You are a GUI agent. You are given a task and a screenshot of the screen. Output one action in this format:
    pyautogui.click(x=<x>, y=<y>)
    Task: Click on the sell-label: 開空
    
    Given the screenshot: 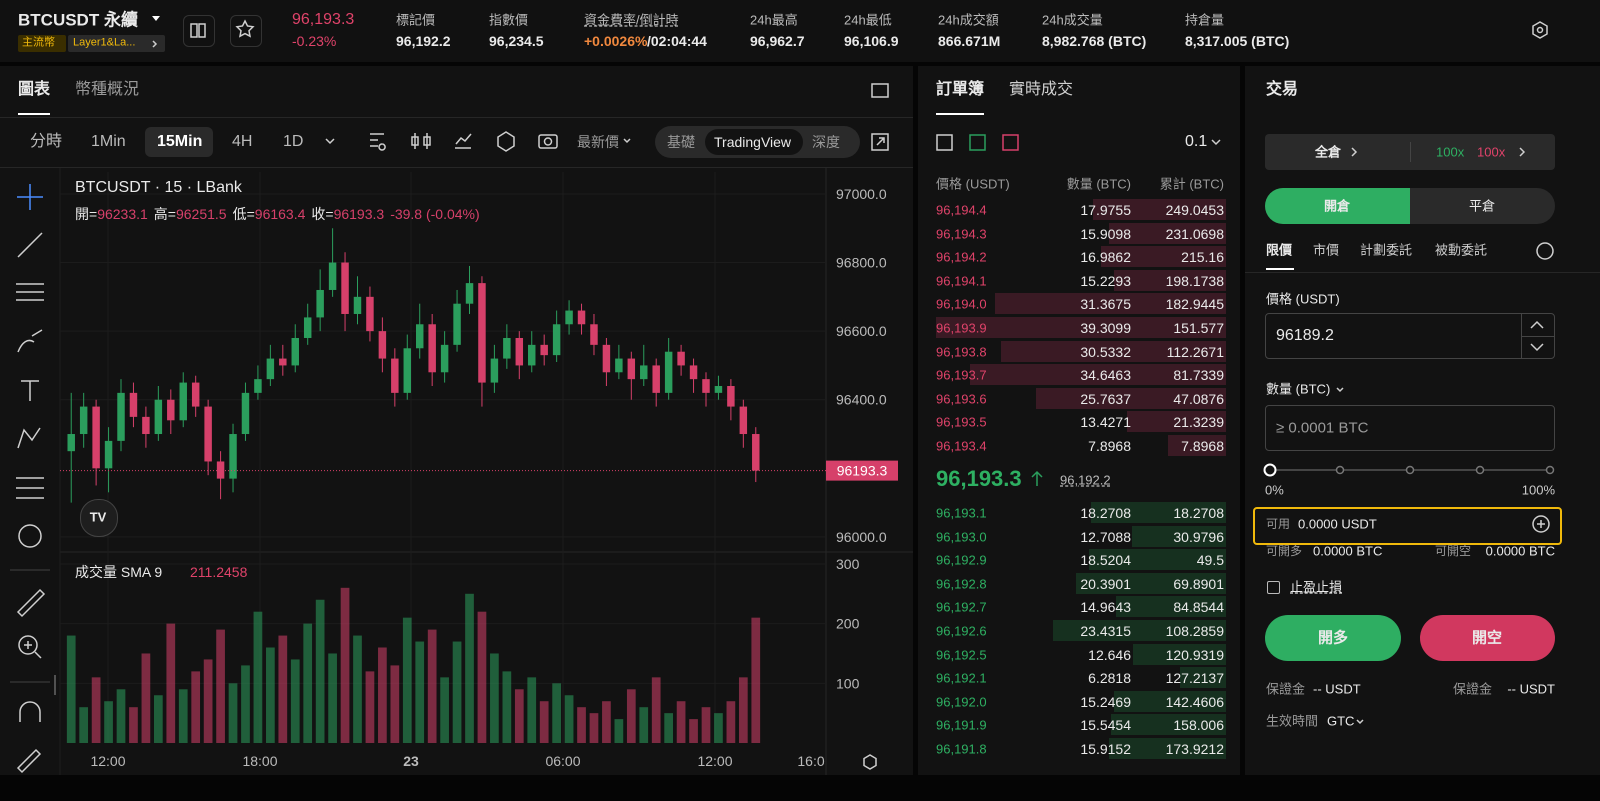 What is the action you would take?
    pyautogui.click(x=1487, y=638)
    